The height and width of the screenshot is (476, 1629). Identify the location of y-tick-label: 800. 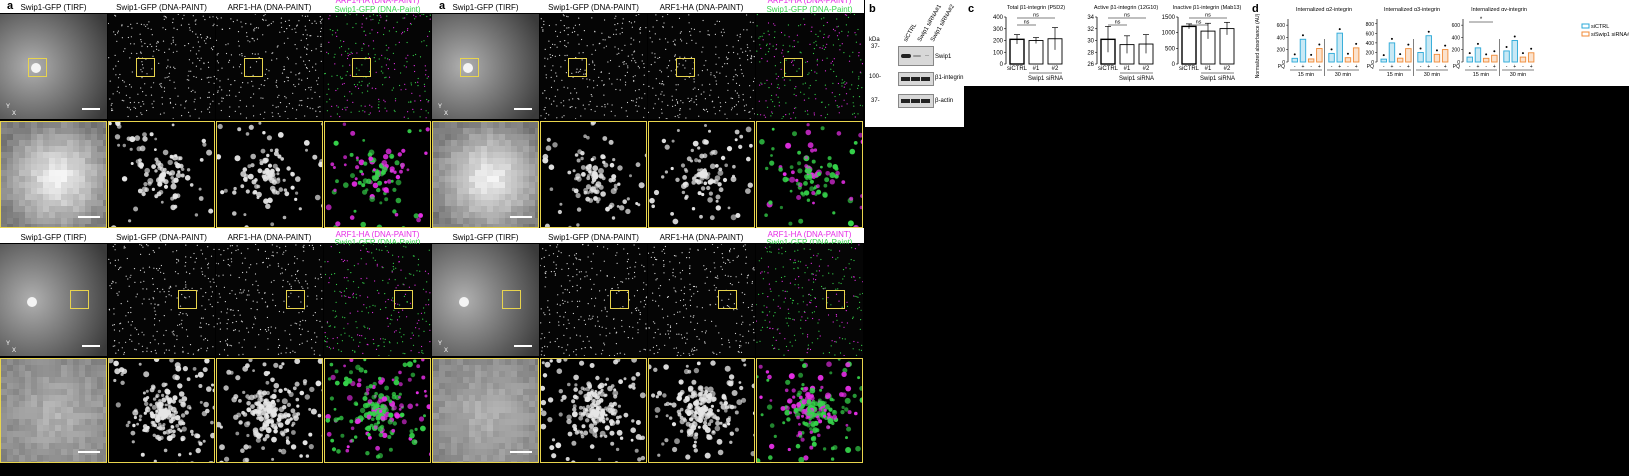
(1370, 25).